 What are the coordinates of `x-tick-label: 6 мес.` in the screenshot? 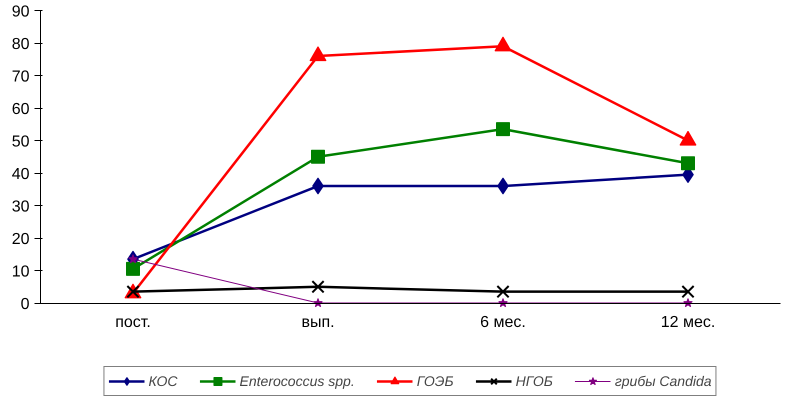 It's located at (503, 323).